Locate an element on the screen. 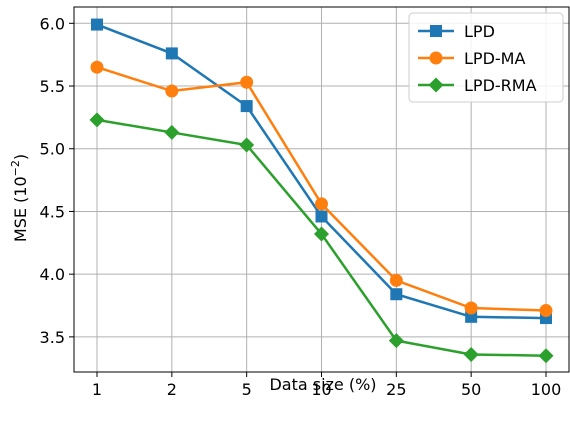 The width and height of the screenshot is (570, 426). x-tick-label: 10 is located at coordinates (321, 389).